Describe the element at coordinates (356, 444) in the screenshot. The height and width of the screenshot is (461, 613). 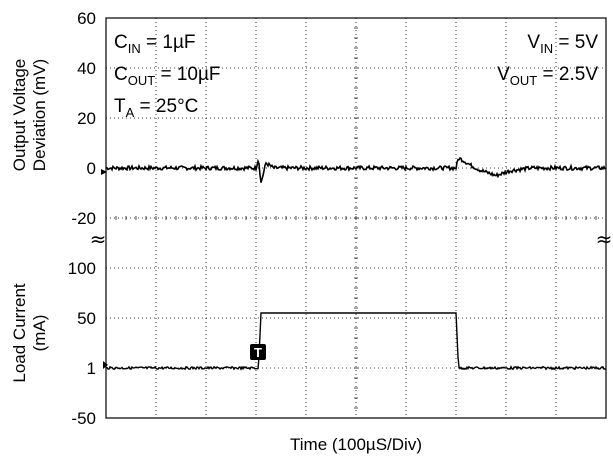
I see `x-axis-title: Time (100µS/Div)` at that location.